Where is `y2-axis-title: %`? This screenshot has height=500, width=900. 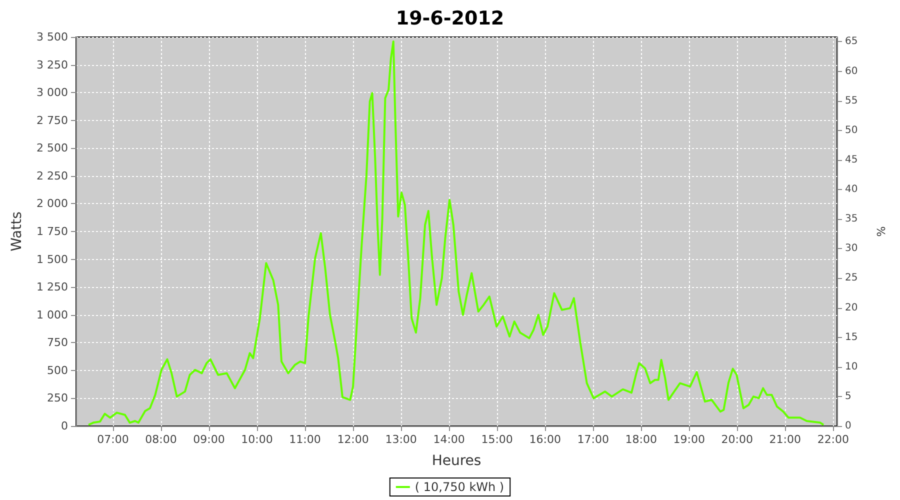 y2-axis-title: % is located at coordinates (880, 231).